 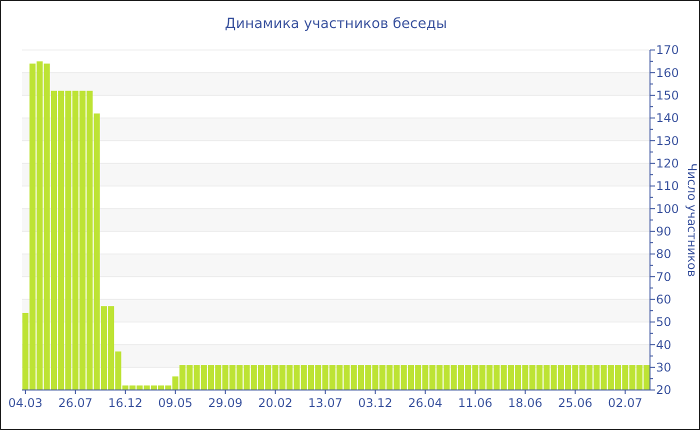 What do you see at coordinates (667, 186) in the screenshot?
I see `y-tick-label: 110` at bounding box center [667, 186].